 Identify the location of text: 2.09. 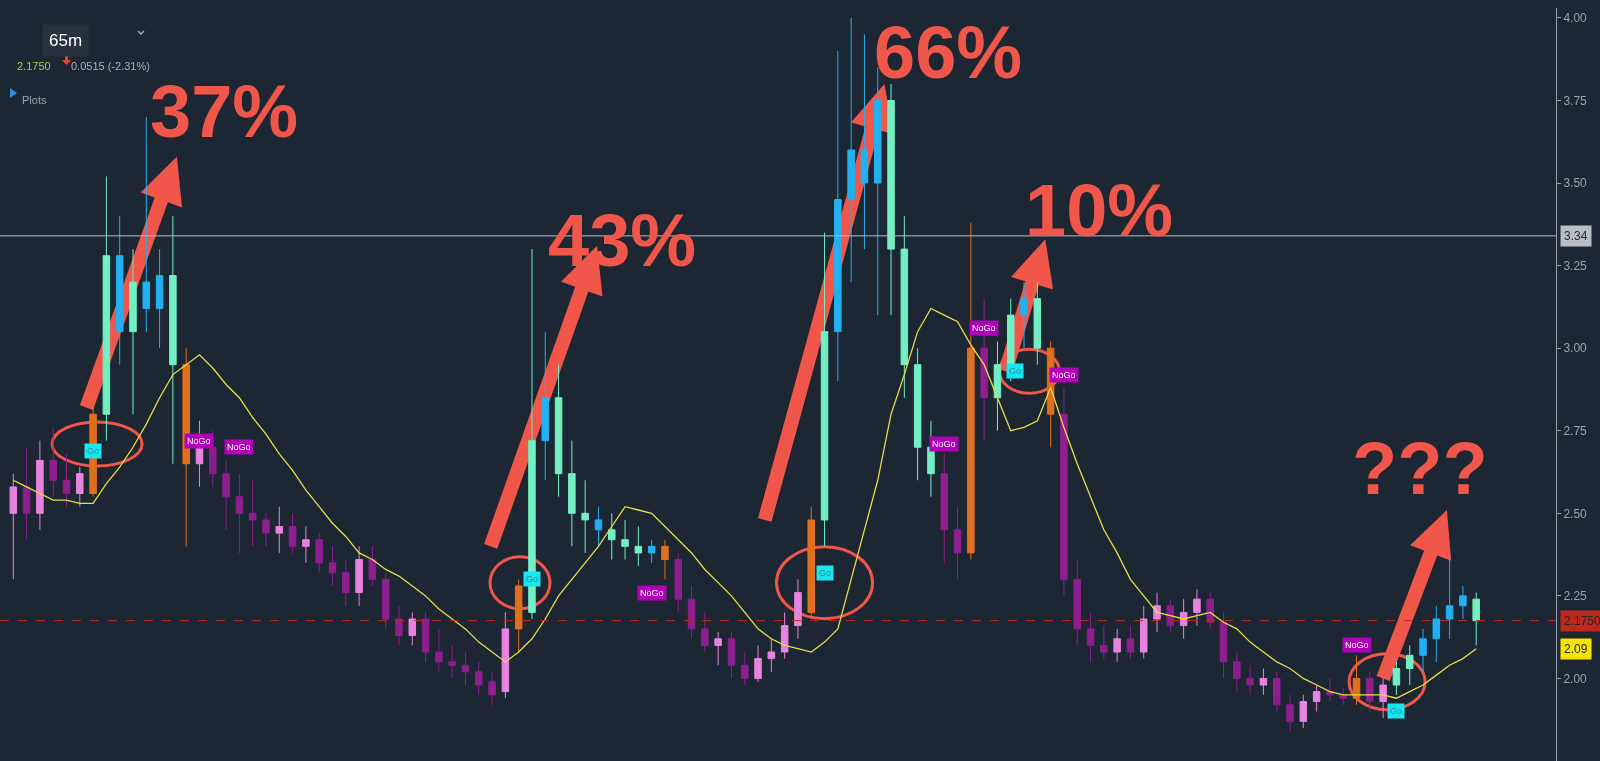
(1576, 649).